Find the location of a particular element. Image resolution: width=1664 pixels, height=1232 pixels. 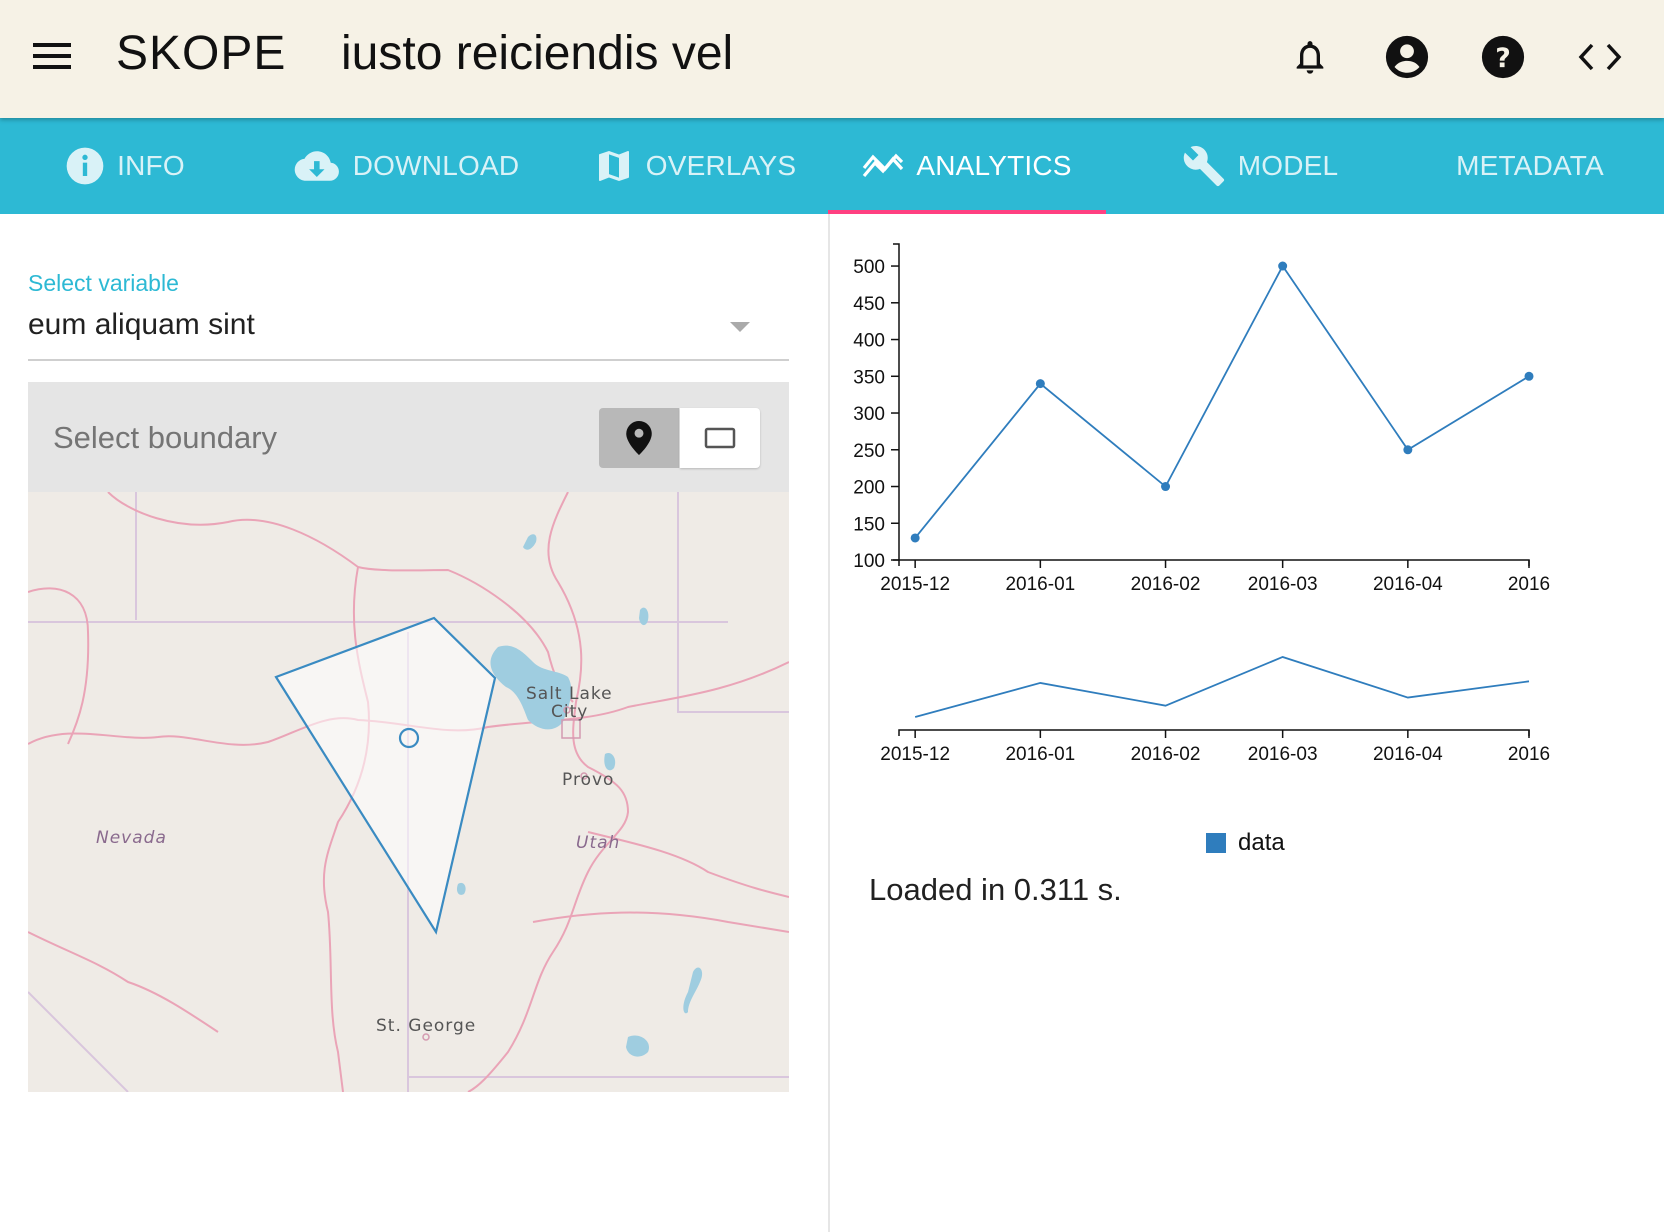

load-time-status: Loaded in 0.311 s. is located at coordinates (995, 889).